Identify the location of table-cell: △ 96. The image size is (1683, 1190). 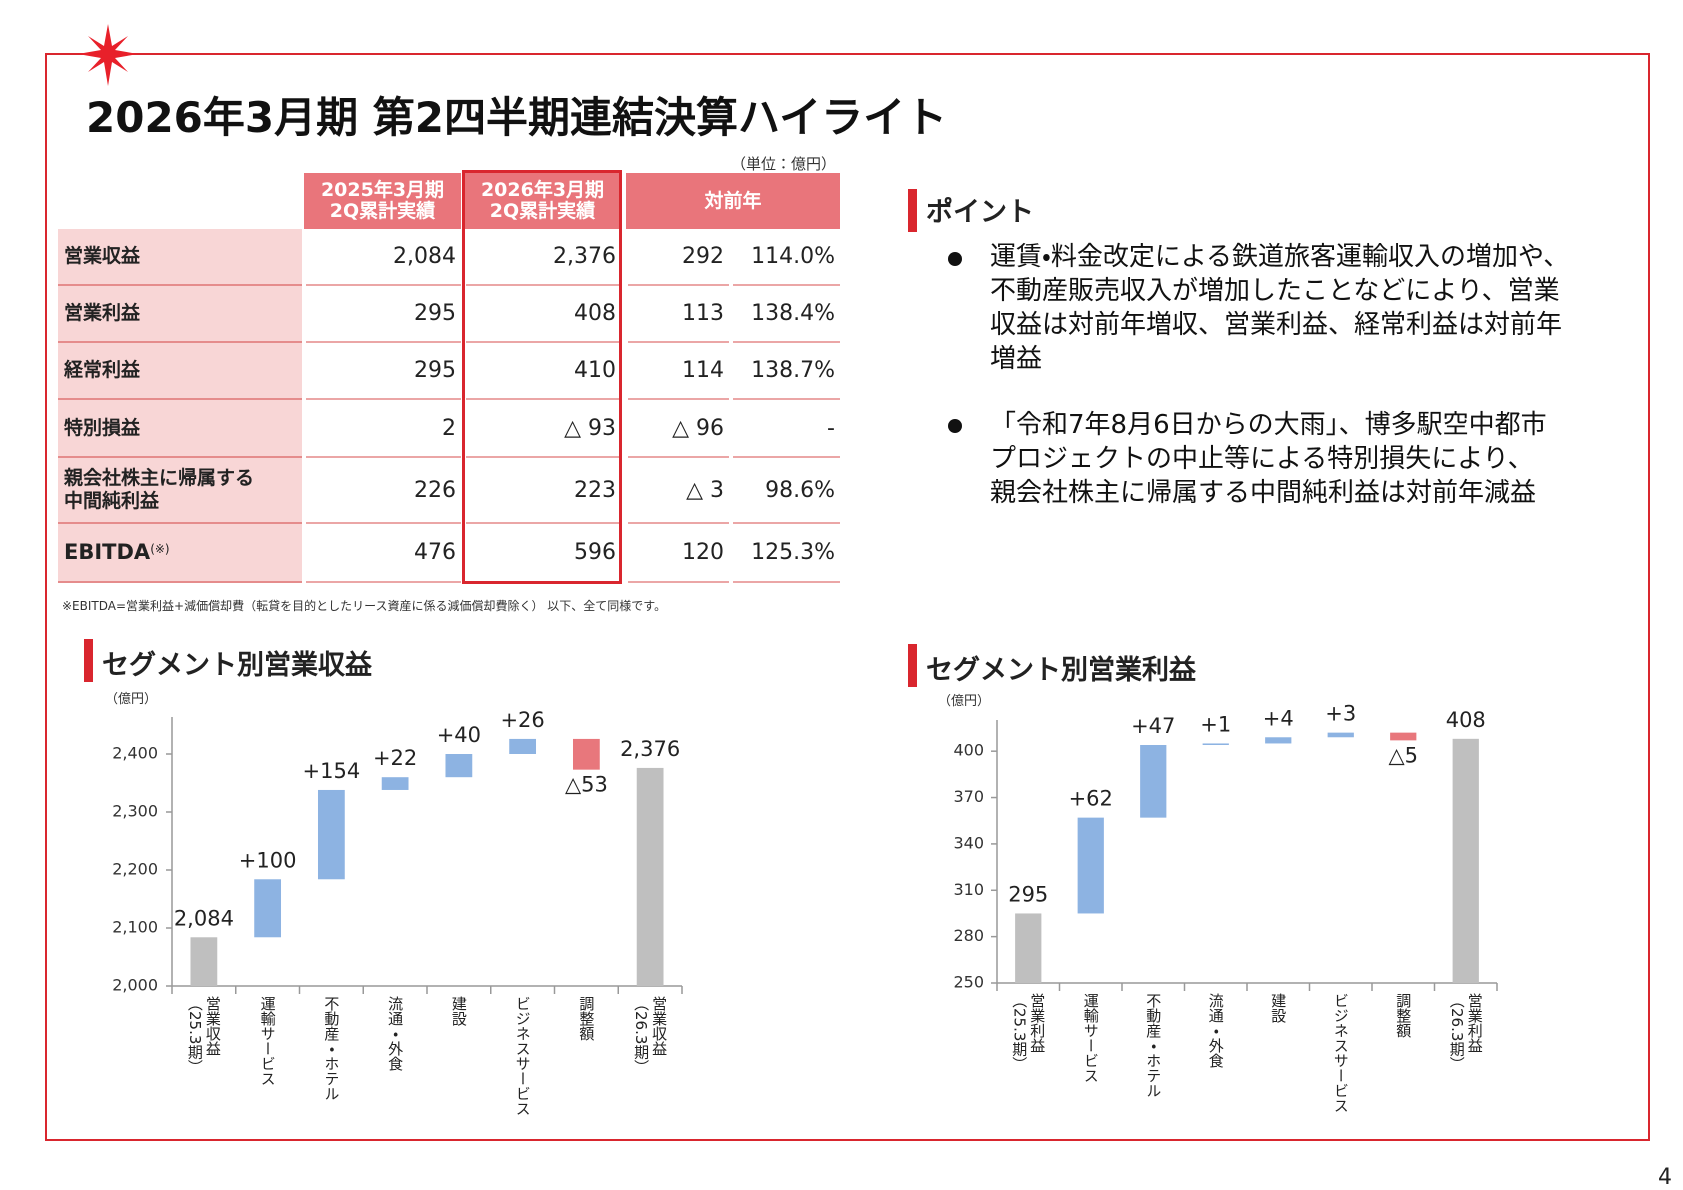
(678, 429).